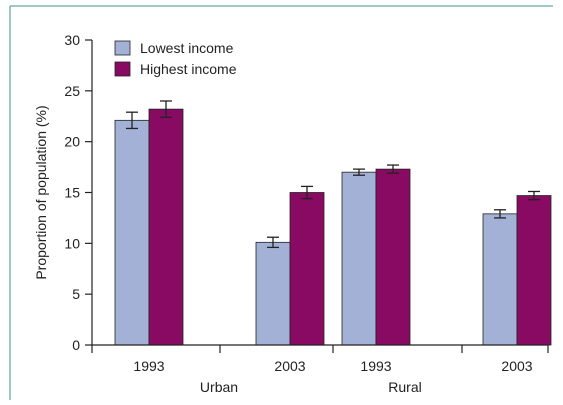 Image resolution: width=563 pixels, height=405 pixels. What do you see at coordinates (187, 48) in the screenshot?
I see `legend-label: Lowest income` at bounding box center [187, 48].